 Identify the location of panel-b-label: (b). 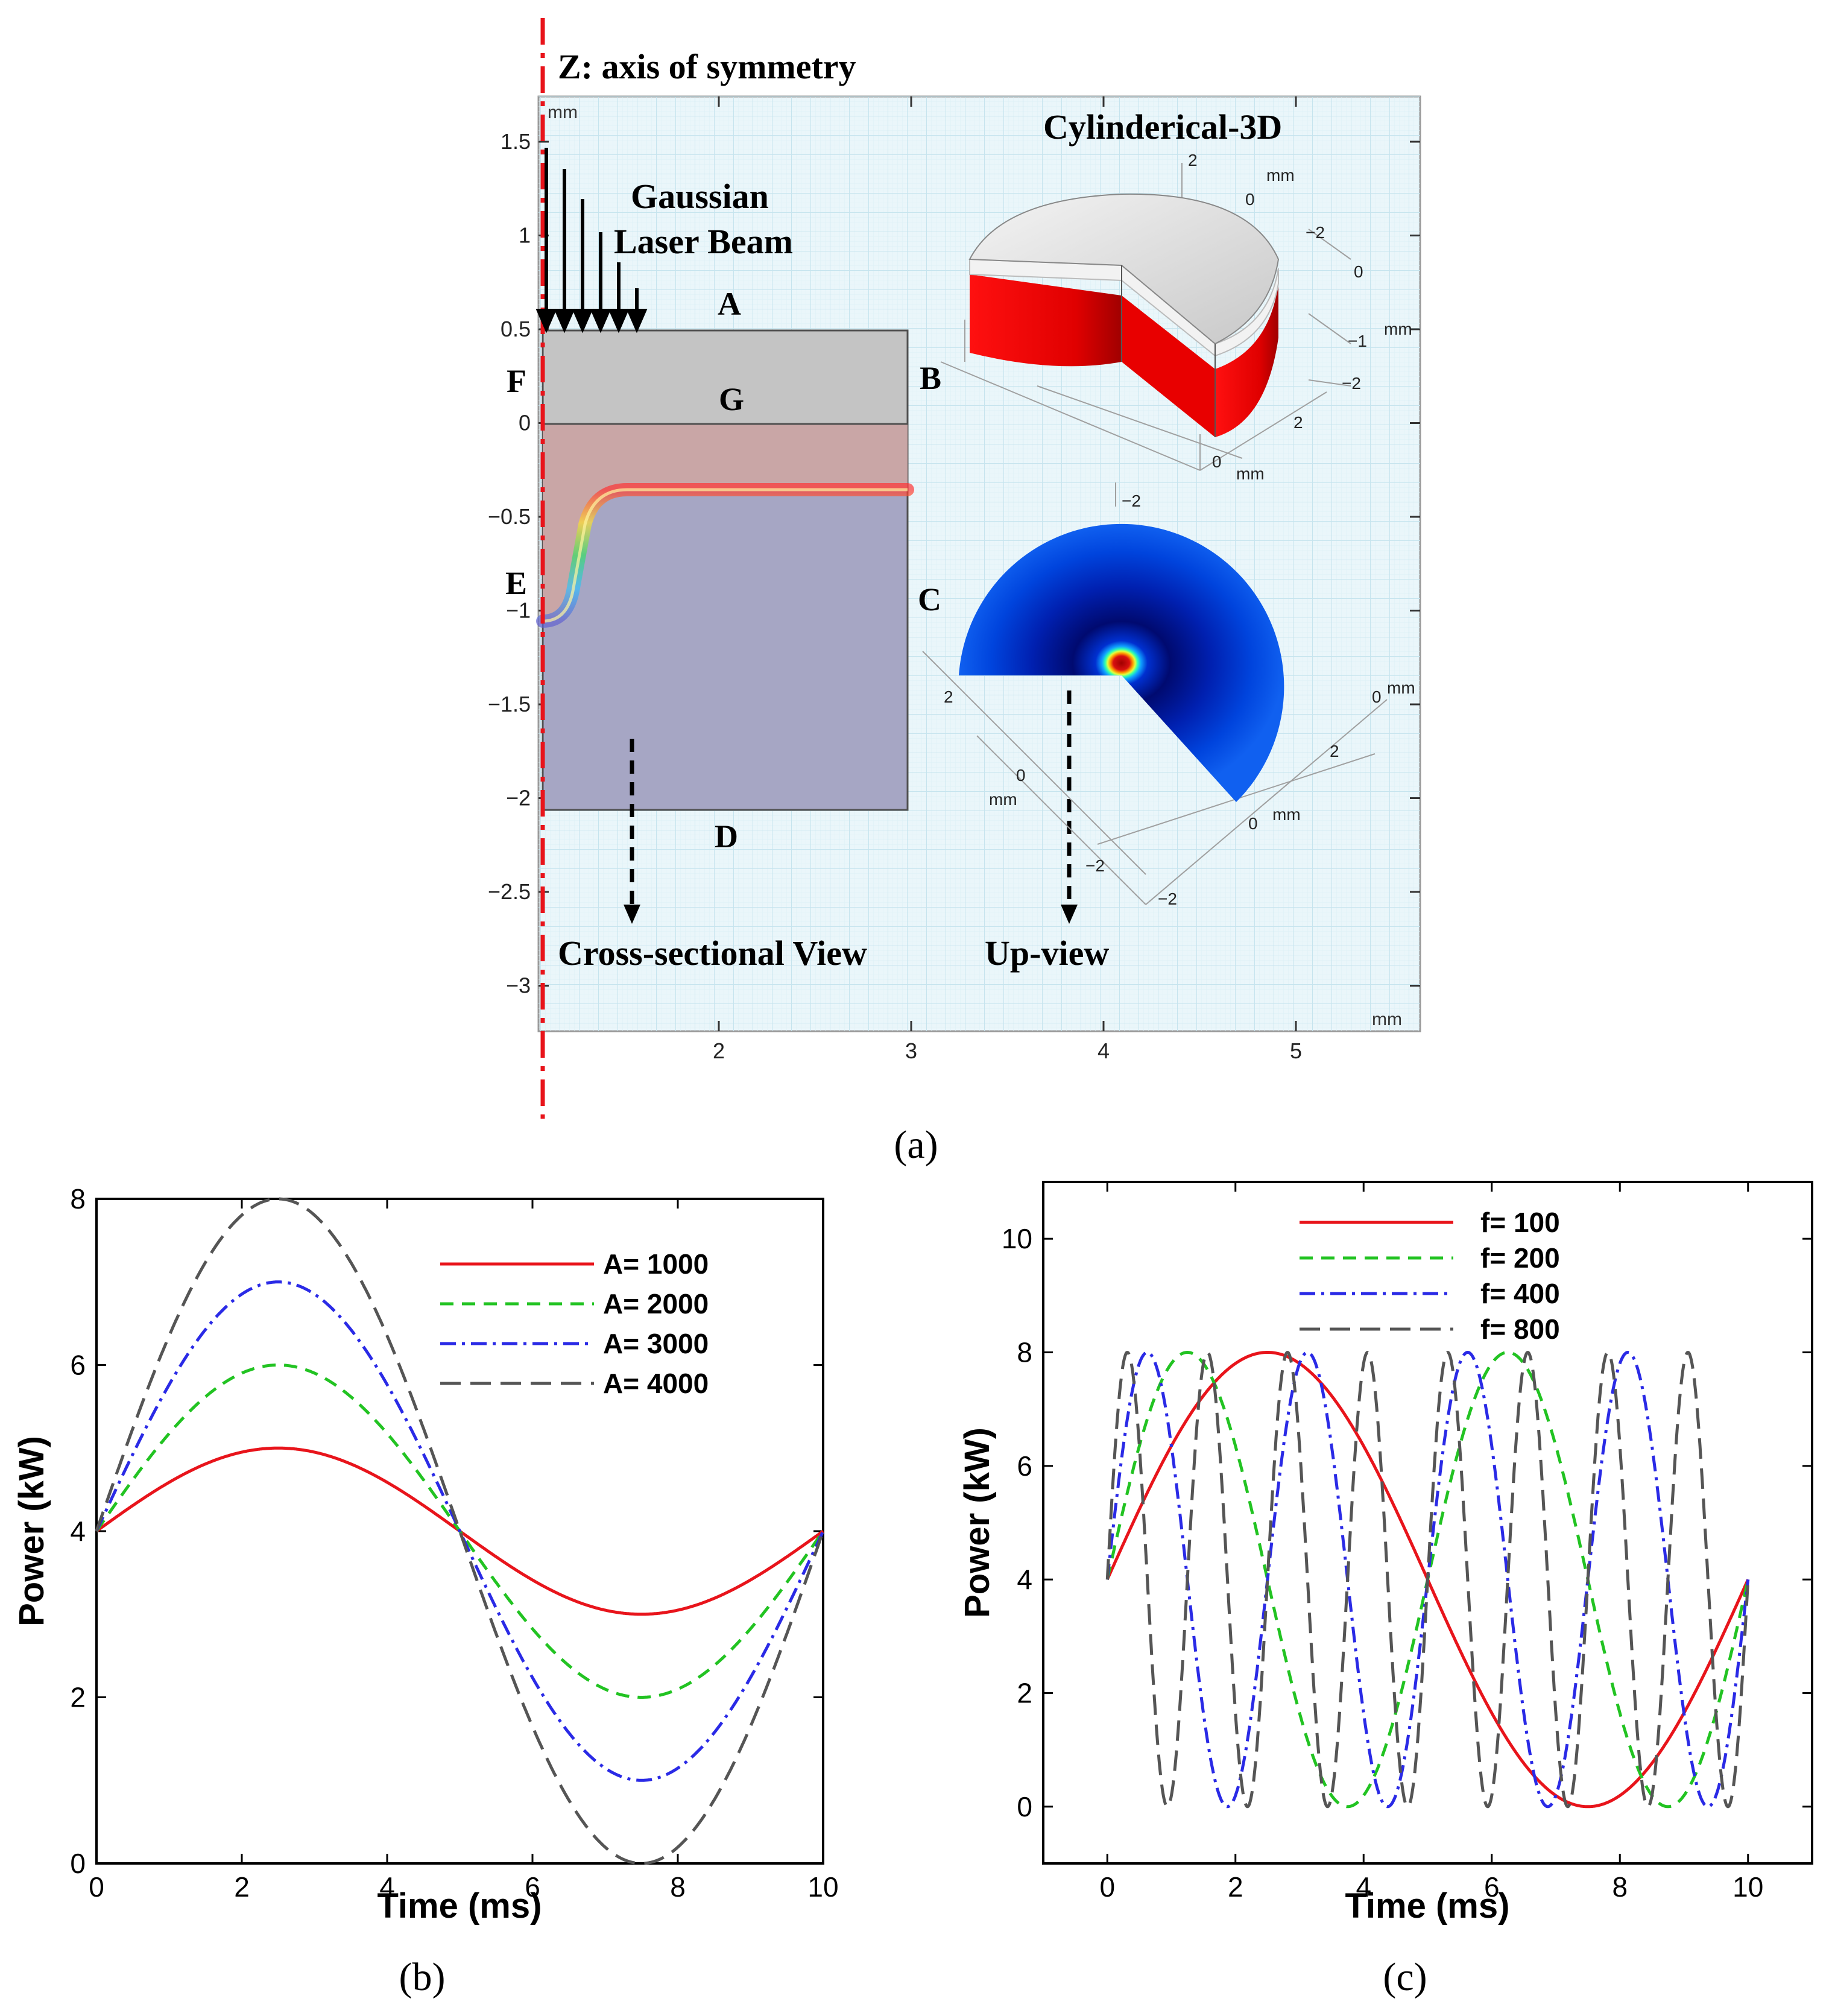
(422, 1977).